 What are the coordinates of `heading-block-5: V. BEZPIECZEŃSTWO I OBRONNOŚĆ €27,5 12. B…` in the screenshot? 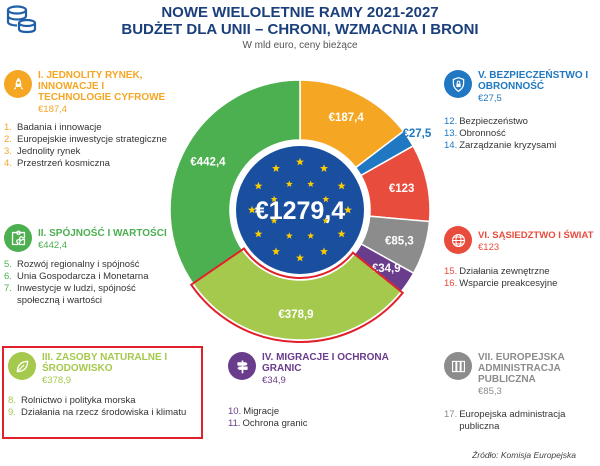 It's located at (519, 111).